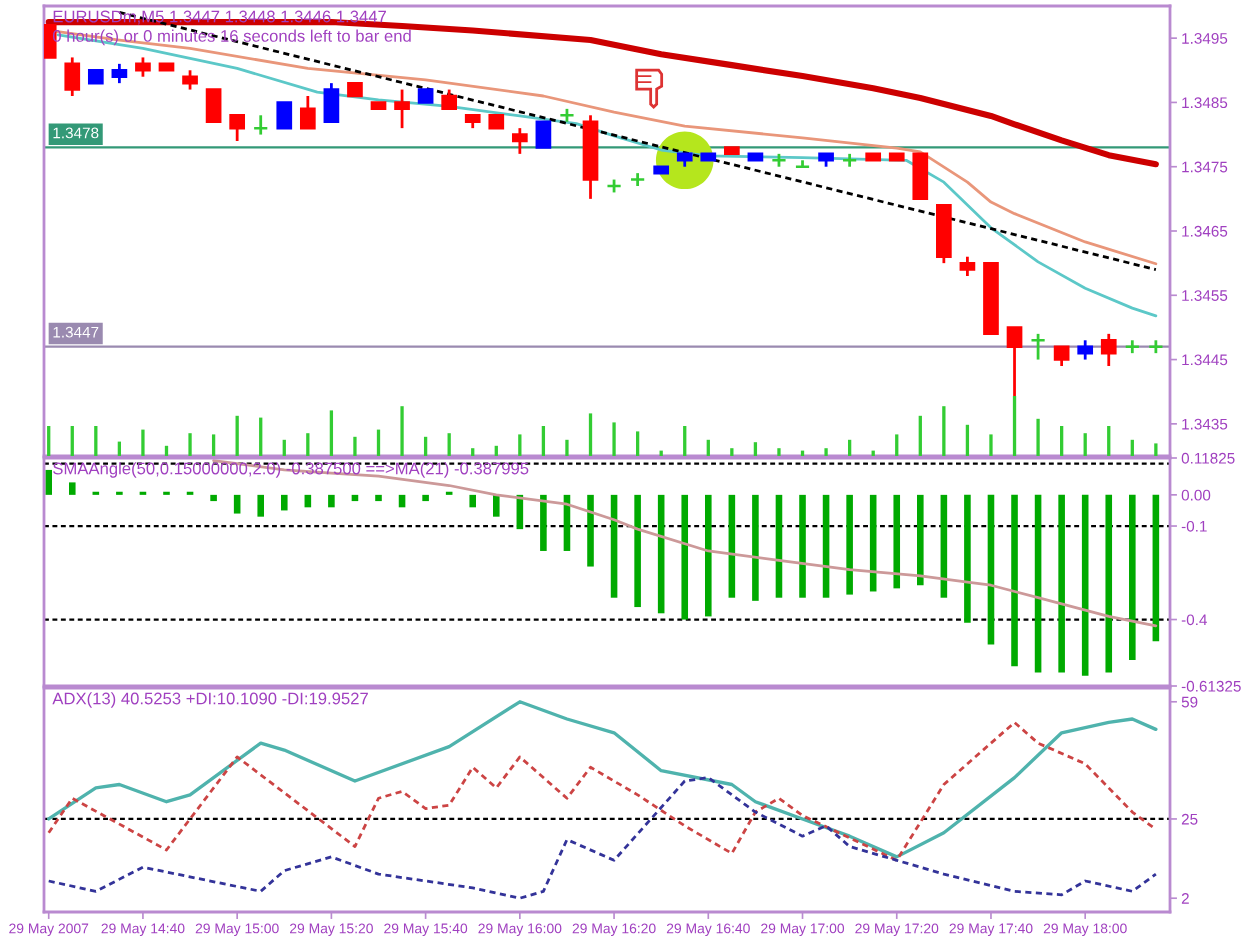 Image resolution: width=1250 pixels, height=938 pixels. Describe the element at coordinates (210, 700) in the screenshot. I see `chart-title: ADX(13) 40.5253 +DI:10.1090 -DI:19.9527` at that location.